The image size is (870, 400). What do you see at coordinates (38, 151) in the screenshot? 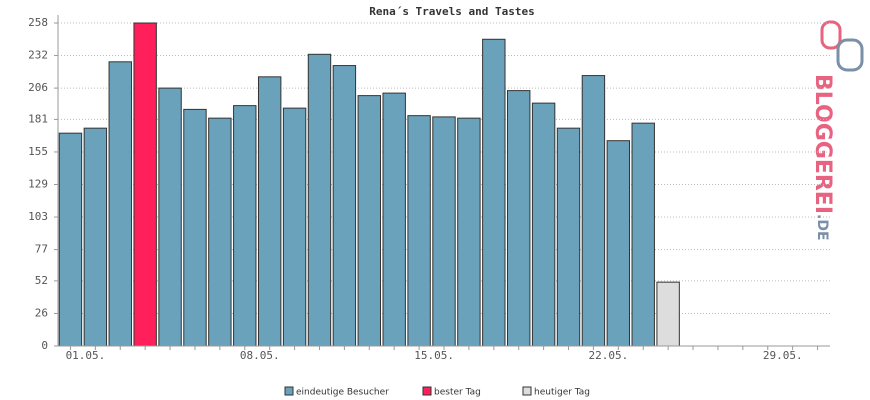
I see `y-tick-label: 155` at bounding box center [38, 151].